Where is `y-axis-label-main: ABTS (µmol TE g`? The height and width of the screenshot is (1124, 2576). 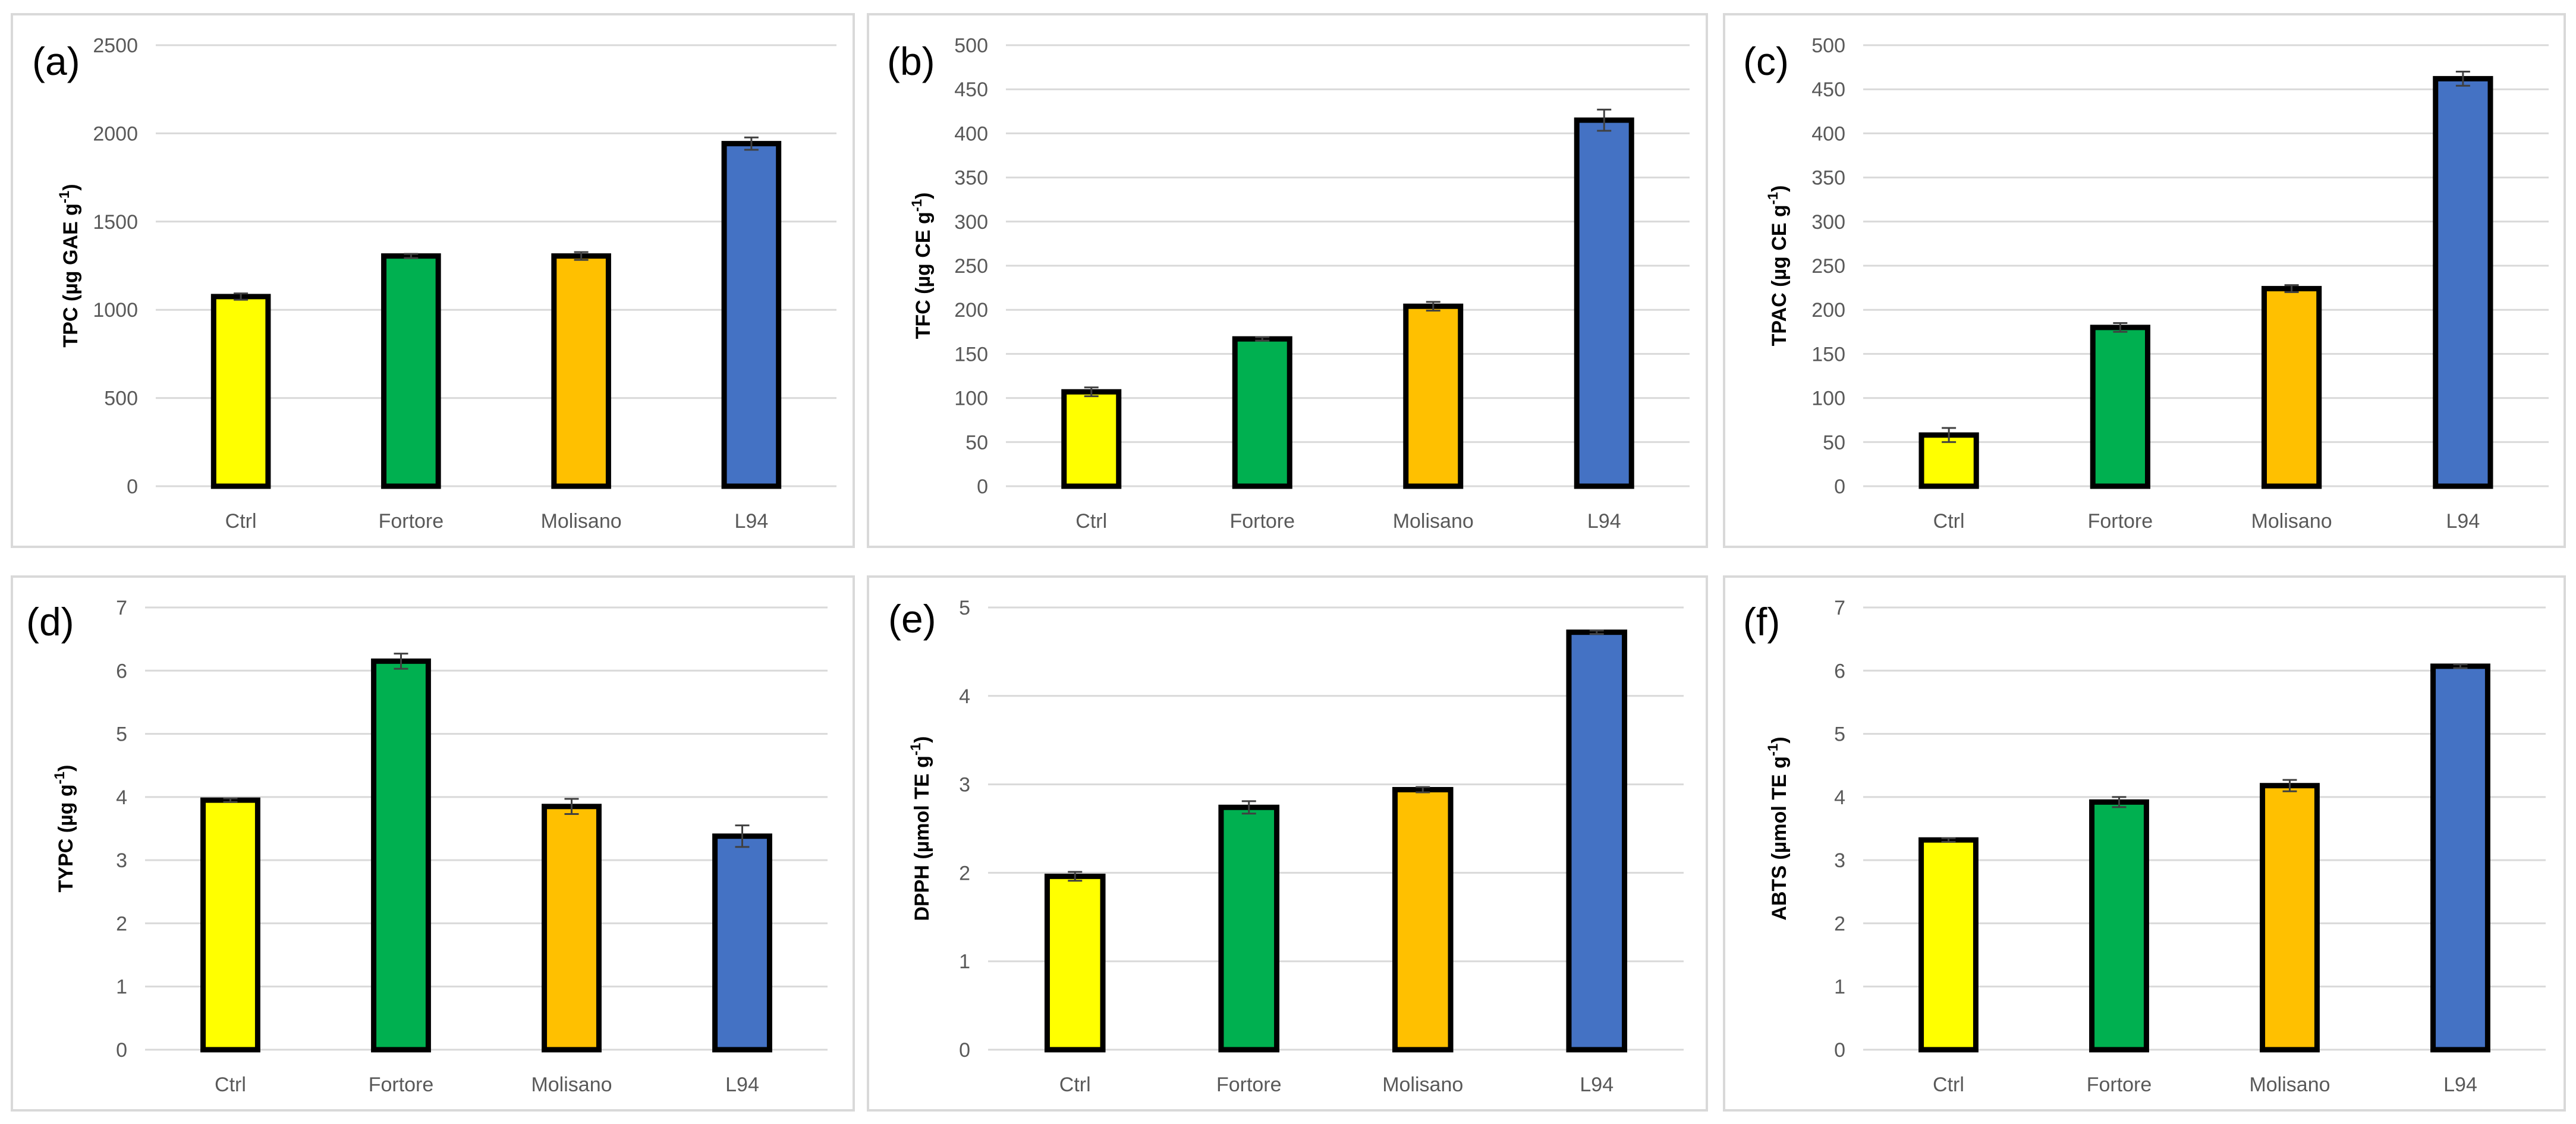
y-axis-label-main: ABTS (µmol TE g is located at coordinates (1779, 838).